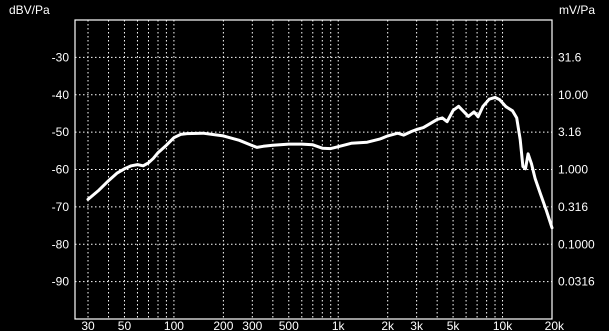 This screenshot has height=331, width=609. Describe the element at coordinates (289, 325) in the screenshot. I see `x-tick-label: 500` at that location.